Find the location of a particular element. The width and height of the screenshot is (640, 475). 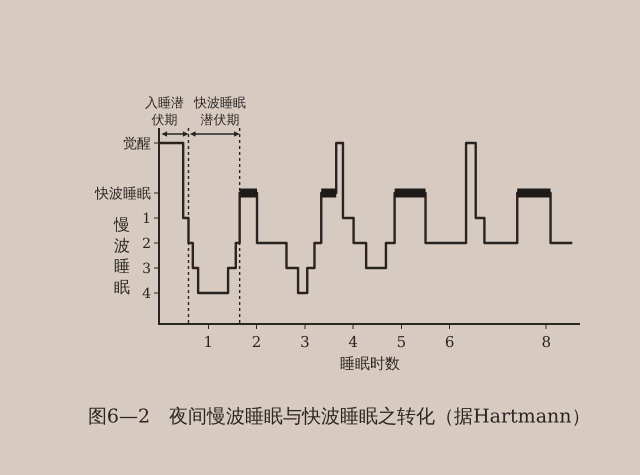

y-tick-label: 快波睡眠 is located at coordinates (122, 194).